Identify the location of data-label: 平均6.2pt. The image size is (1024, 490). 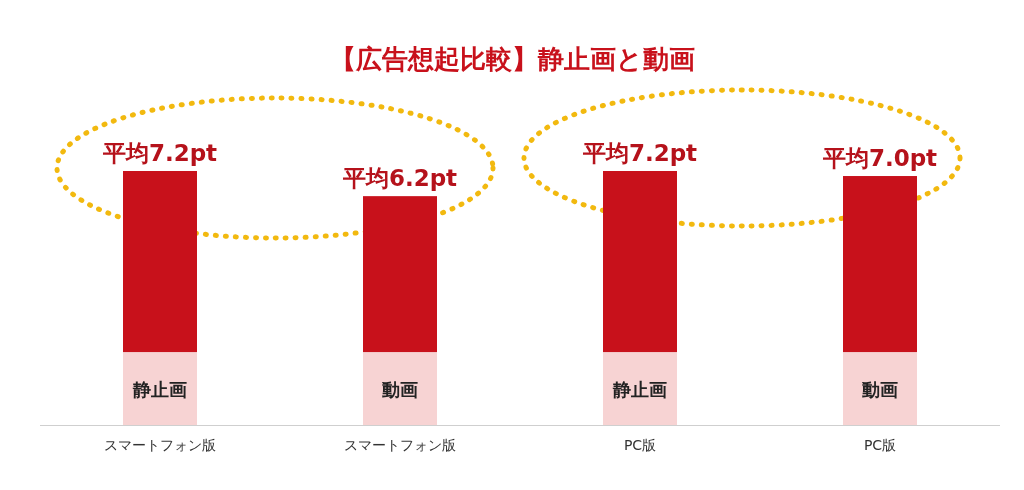
(399, 178).